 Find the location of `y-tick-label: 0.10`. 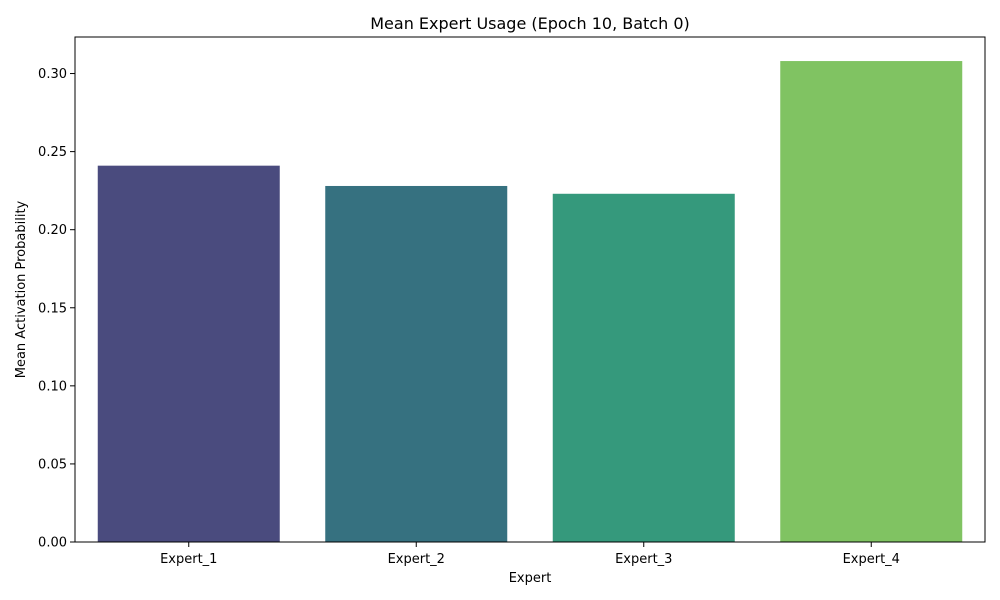

y-tick-label: 0.10 is located at coordinates (52, 386).